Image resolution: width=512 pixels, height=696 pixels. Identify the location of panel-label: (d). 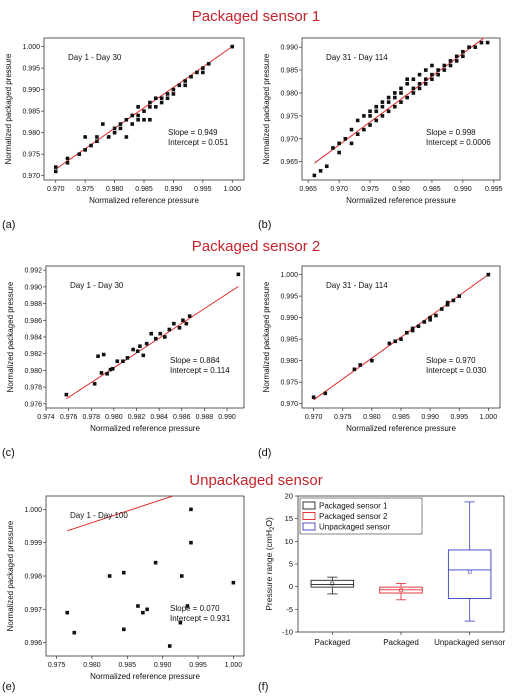
(264, 453).